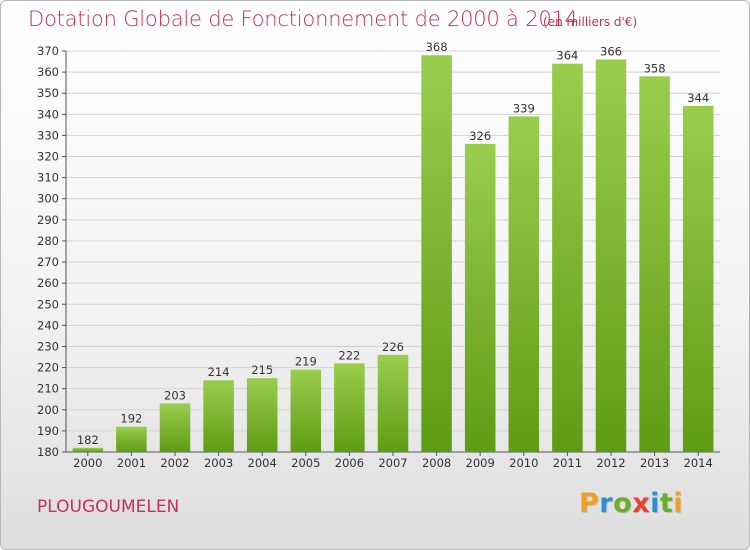 The width and height of the screenshot is (750, 550). I want to click on x-tick-label: 2009, so click(480, 463).